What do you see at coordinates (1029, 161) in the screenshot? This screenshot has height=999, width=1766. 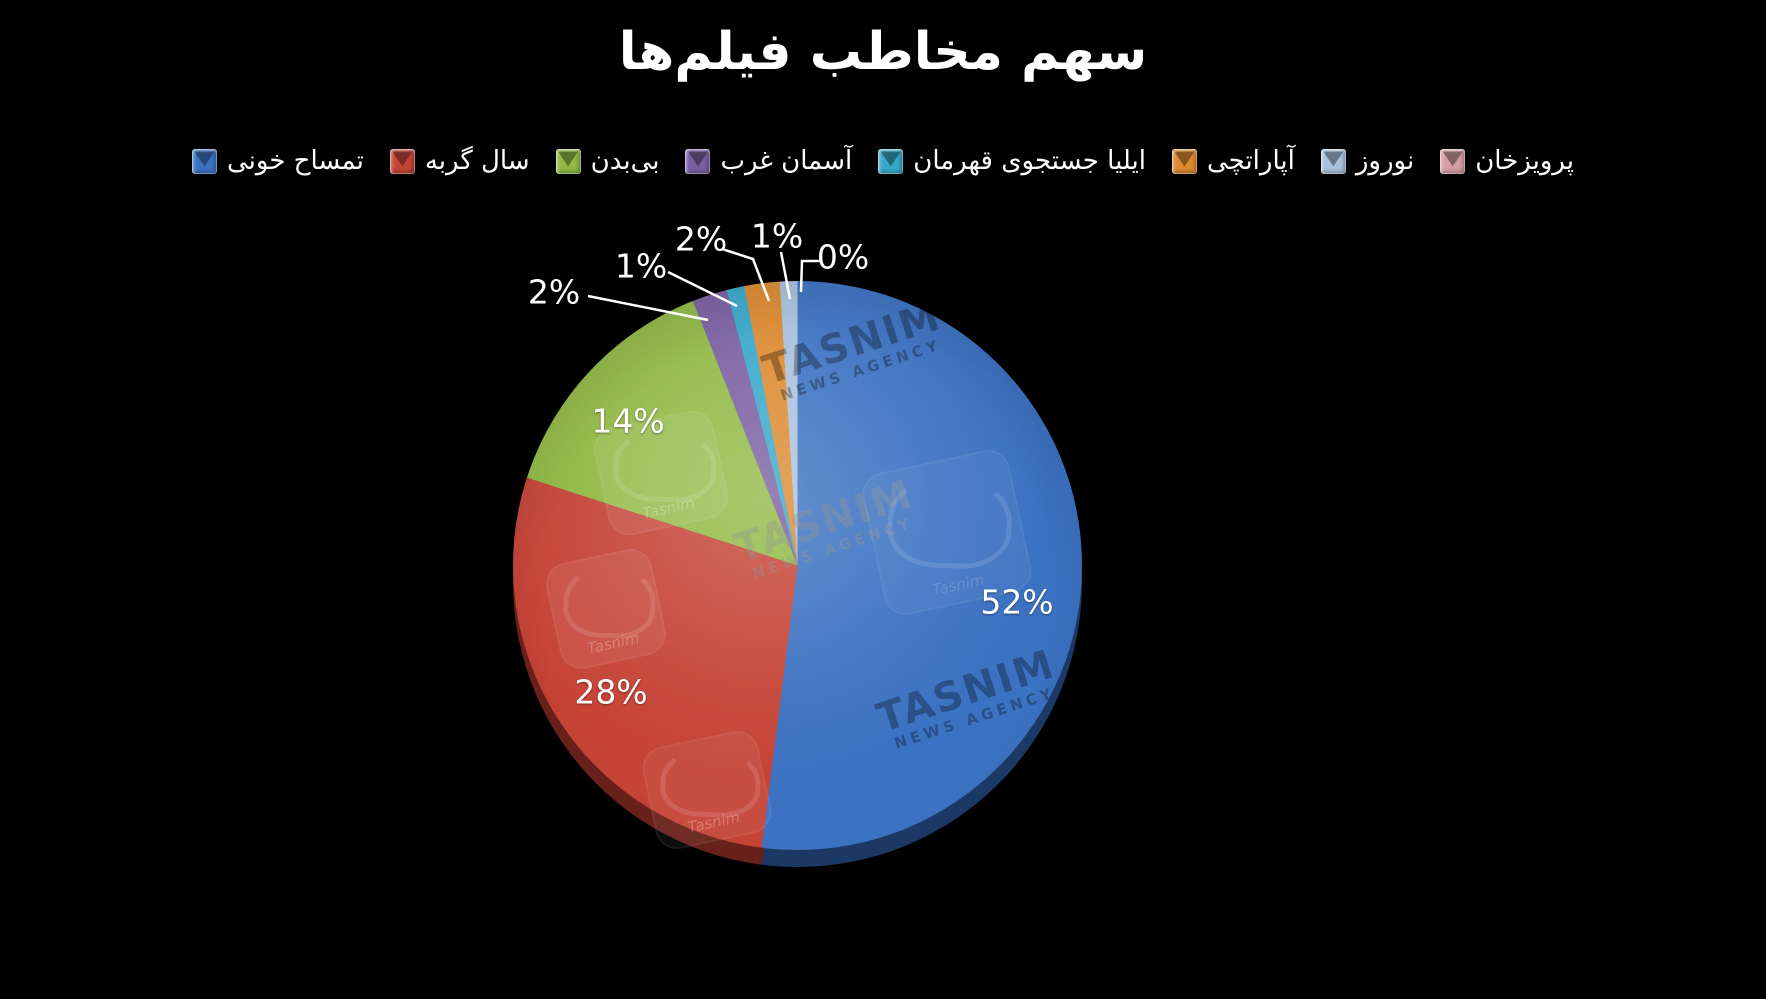 I see `legend-label: ایلیا جستجوی قهرمان` at bounding box center [1029, 161].